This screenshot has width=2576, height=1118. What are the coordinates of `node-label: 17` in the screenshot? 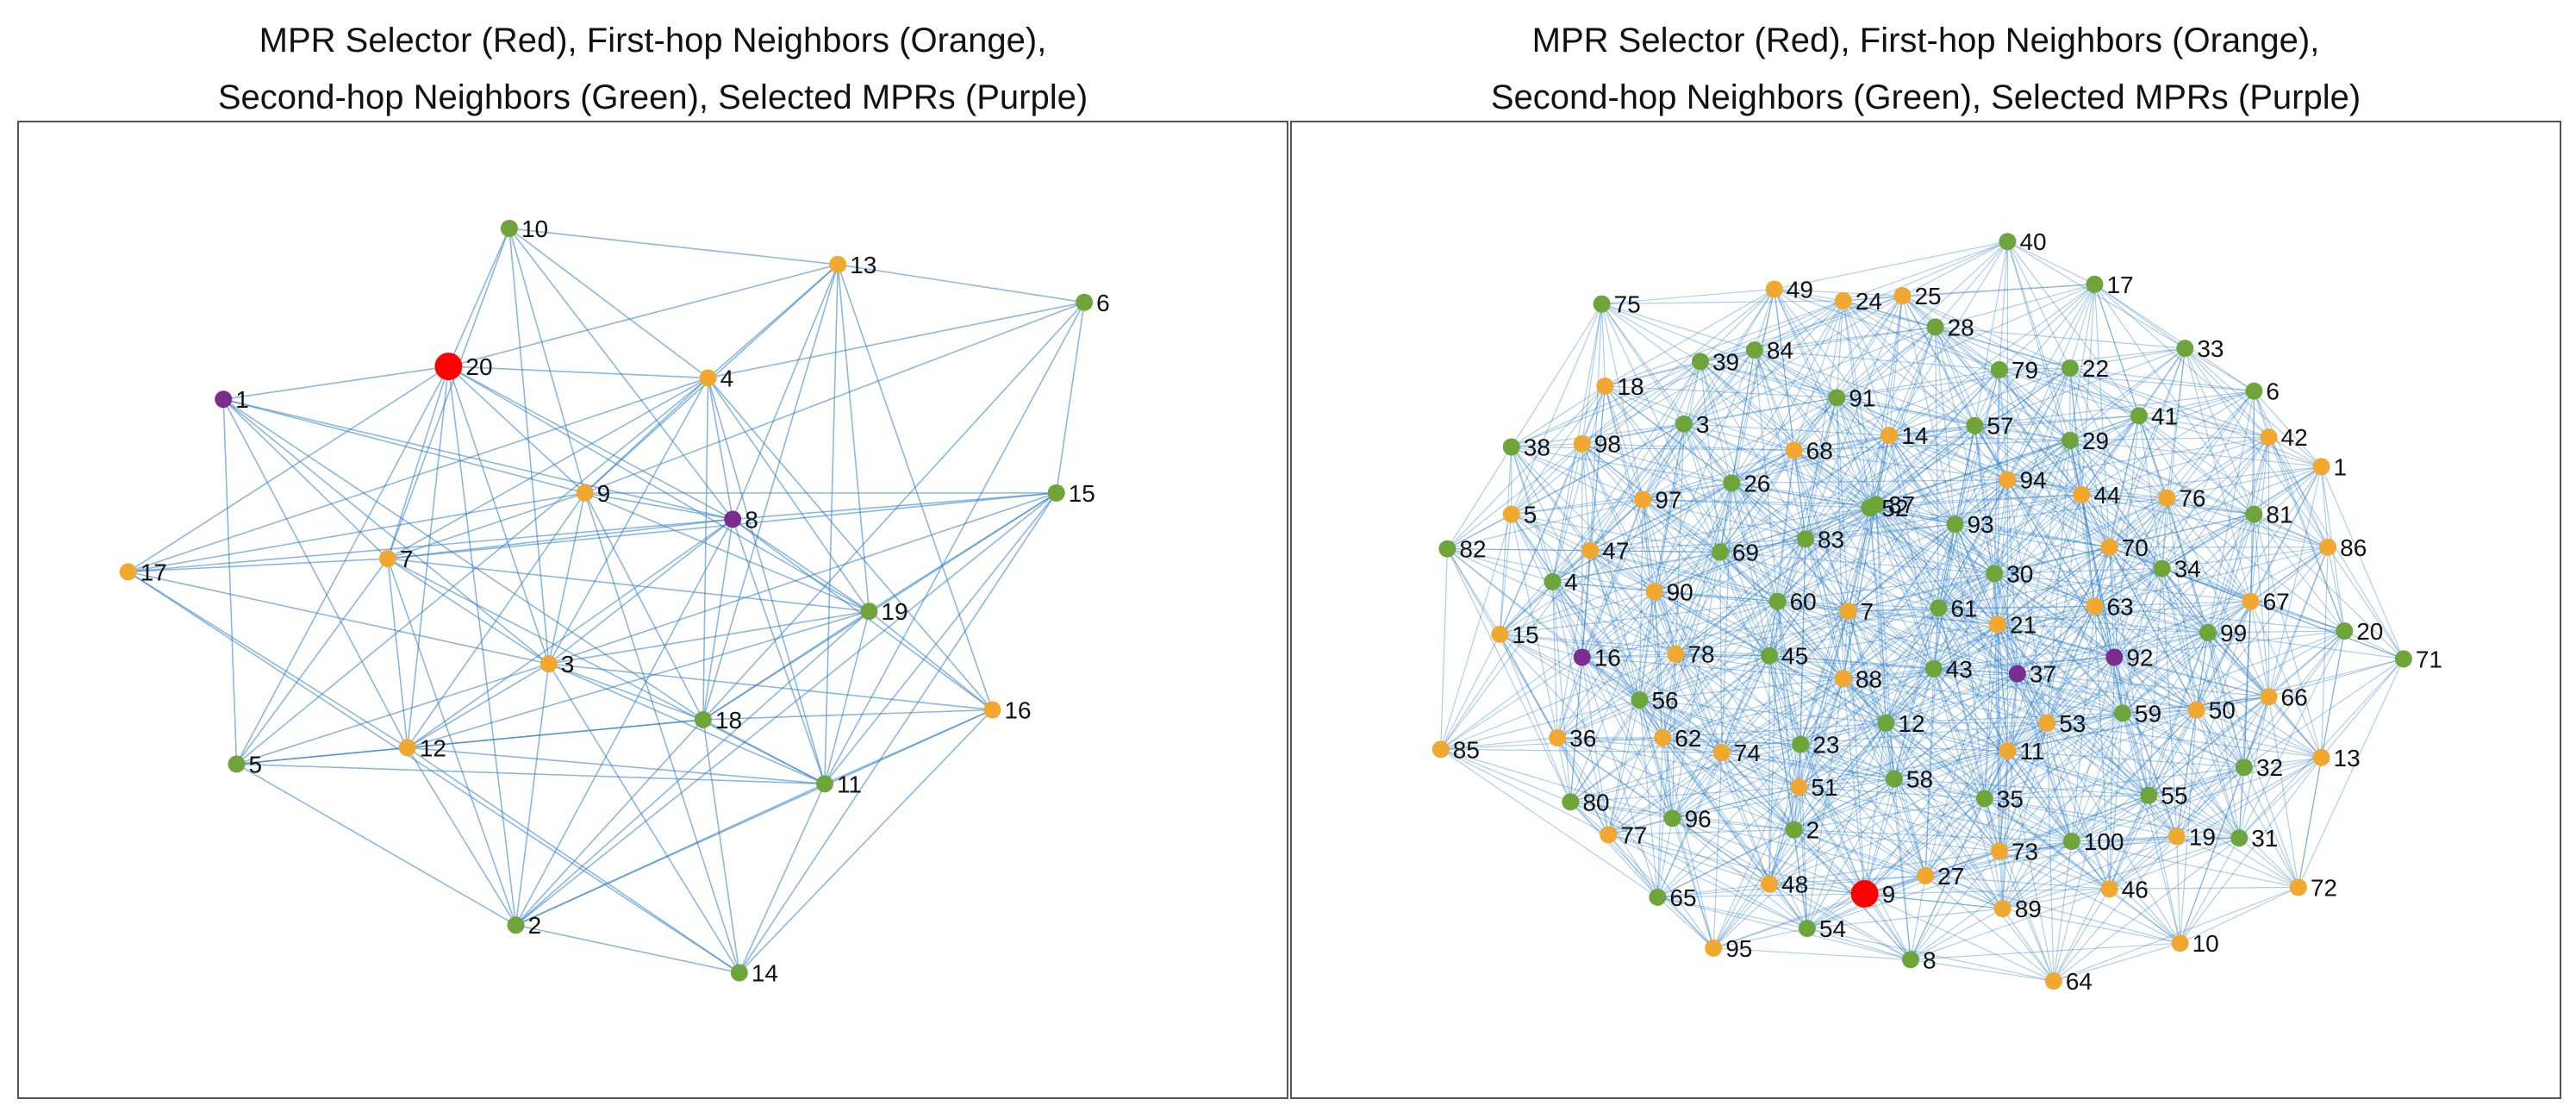 It's located at (153, 572).